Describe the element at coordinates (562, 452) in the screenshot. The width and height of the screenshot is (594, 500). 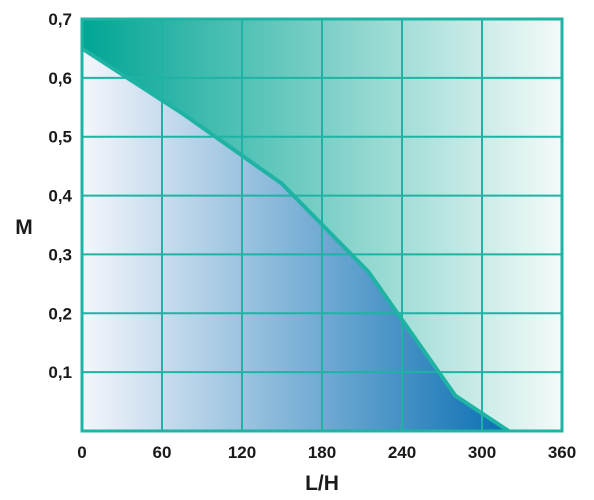
I see `x-tick-label: 360` at that location.